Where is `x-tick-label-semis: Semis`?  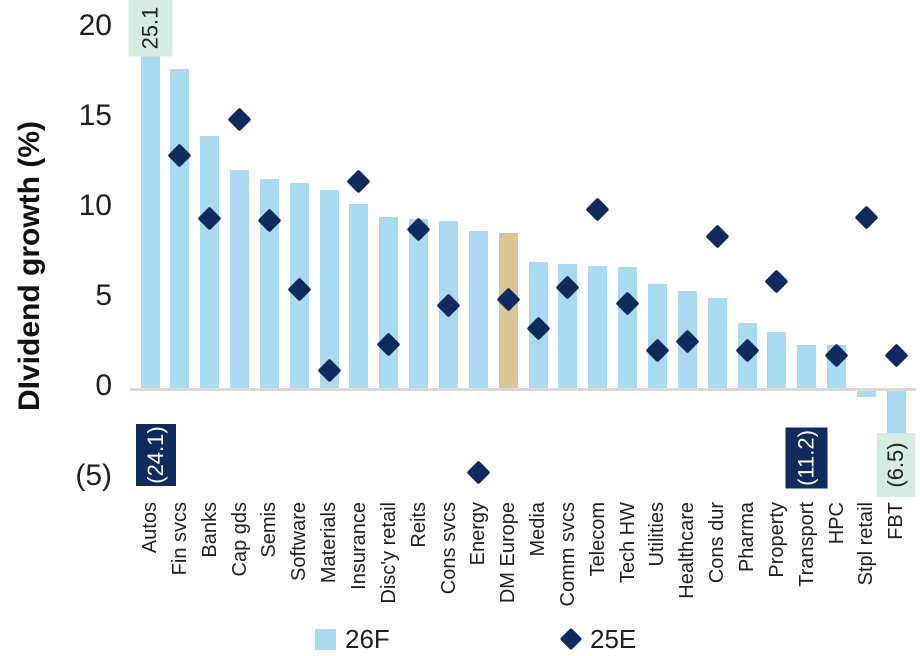
x-tick-label-semis: Semis is located at coordinates (269, 530).